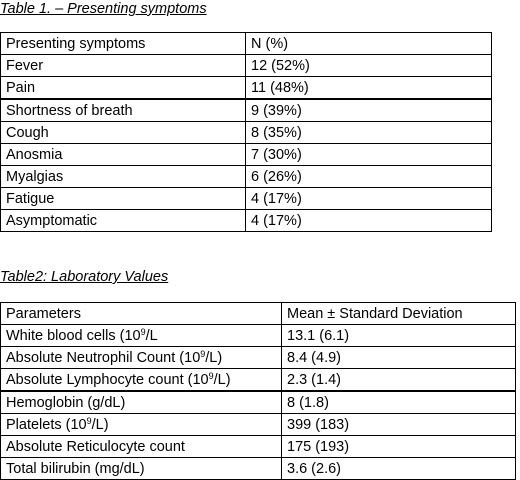 The height and width of the screenshot is (480, 520). What do you see at coordinates (84, 277) in the screenshot?
I see `table2-caption: Table2: Laboratory Values` at bounding box center [84, 277].